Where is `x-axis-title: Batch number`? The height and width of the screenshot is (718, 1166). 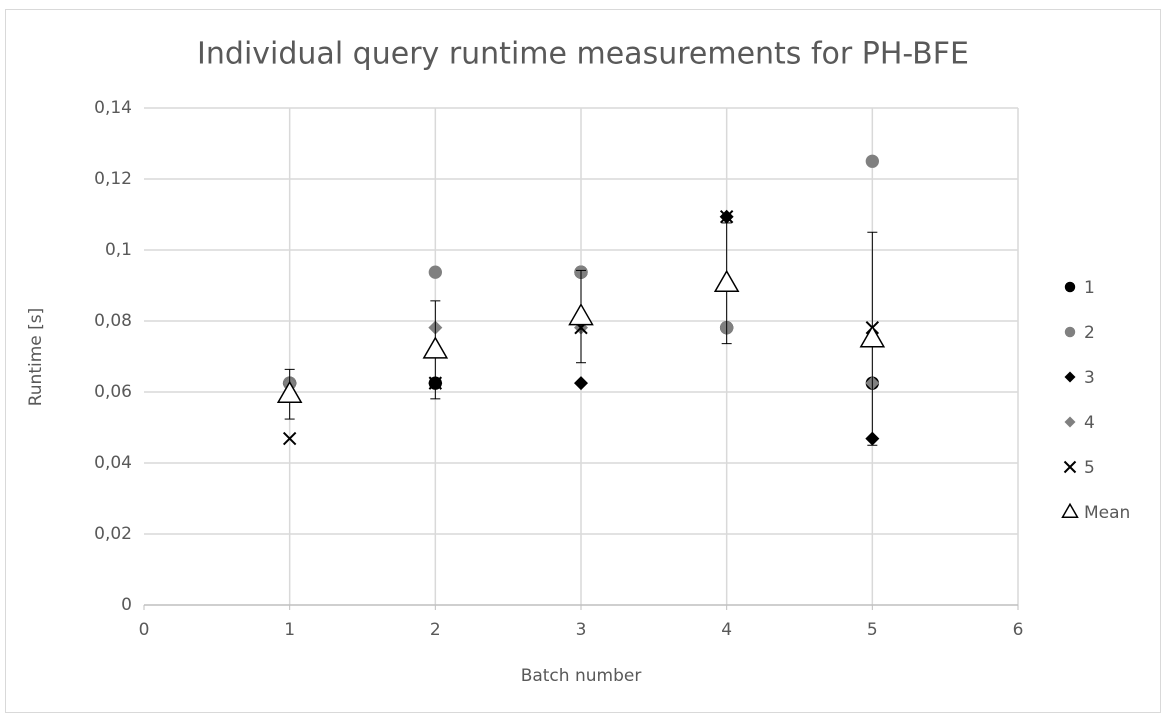 x-axis-title: Batch number is located at coordinates (581, 676).